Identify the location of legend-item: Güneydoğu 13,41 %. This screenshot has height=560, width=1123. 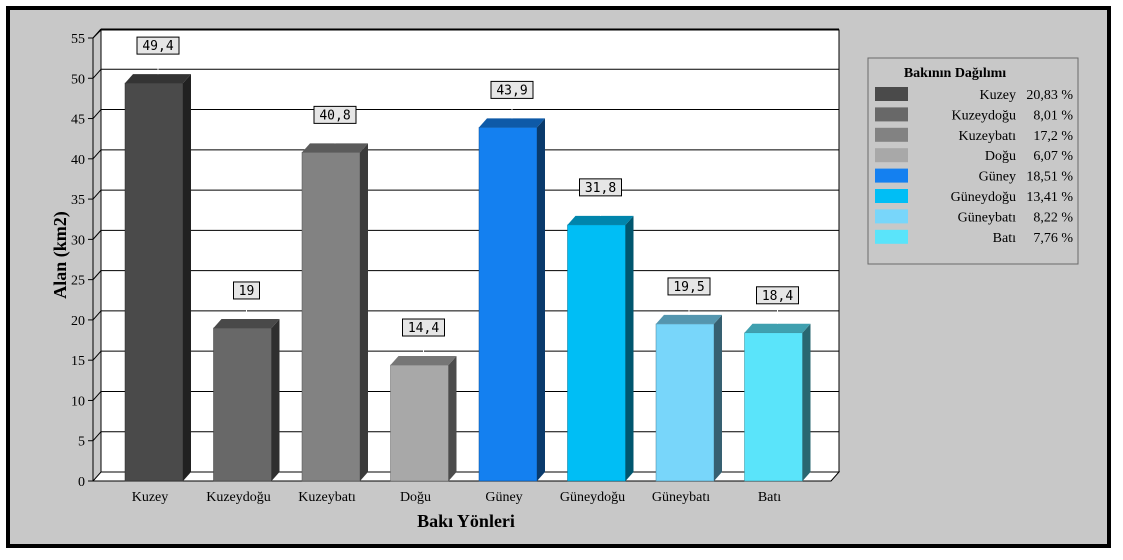
(974, 197).